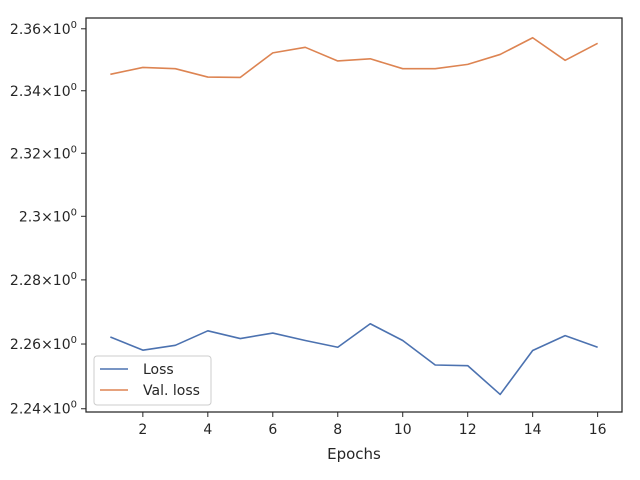 This screenshot has height=480, width=640. Describe the element at coordinates (152, 380) in the screenshot. I see `legend: Loss Val. loss` at that location.